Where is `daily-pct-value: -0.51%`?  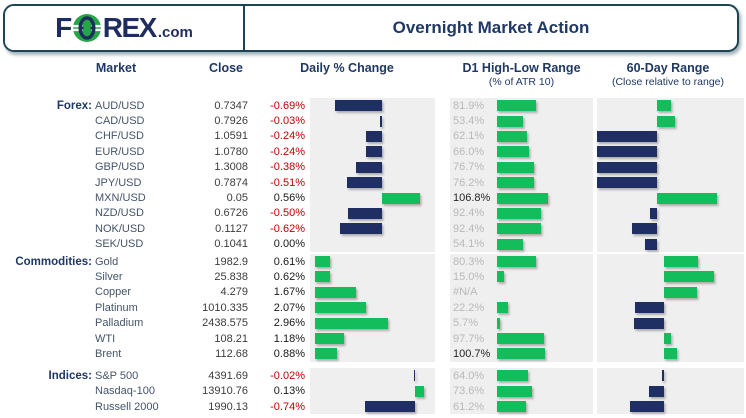
daily-pct-value: -0.51% is located at coordinates (287, 182).